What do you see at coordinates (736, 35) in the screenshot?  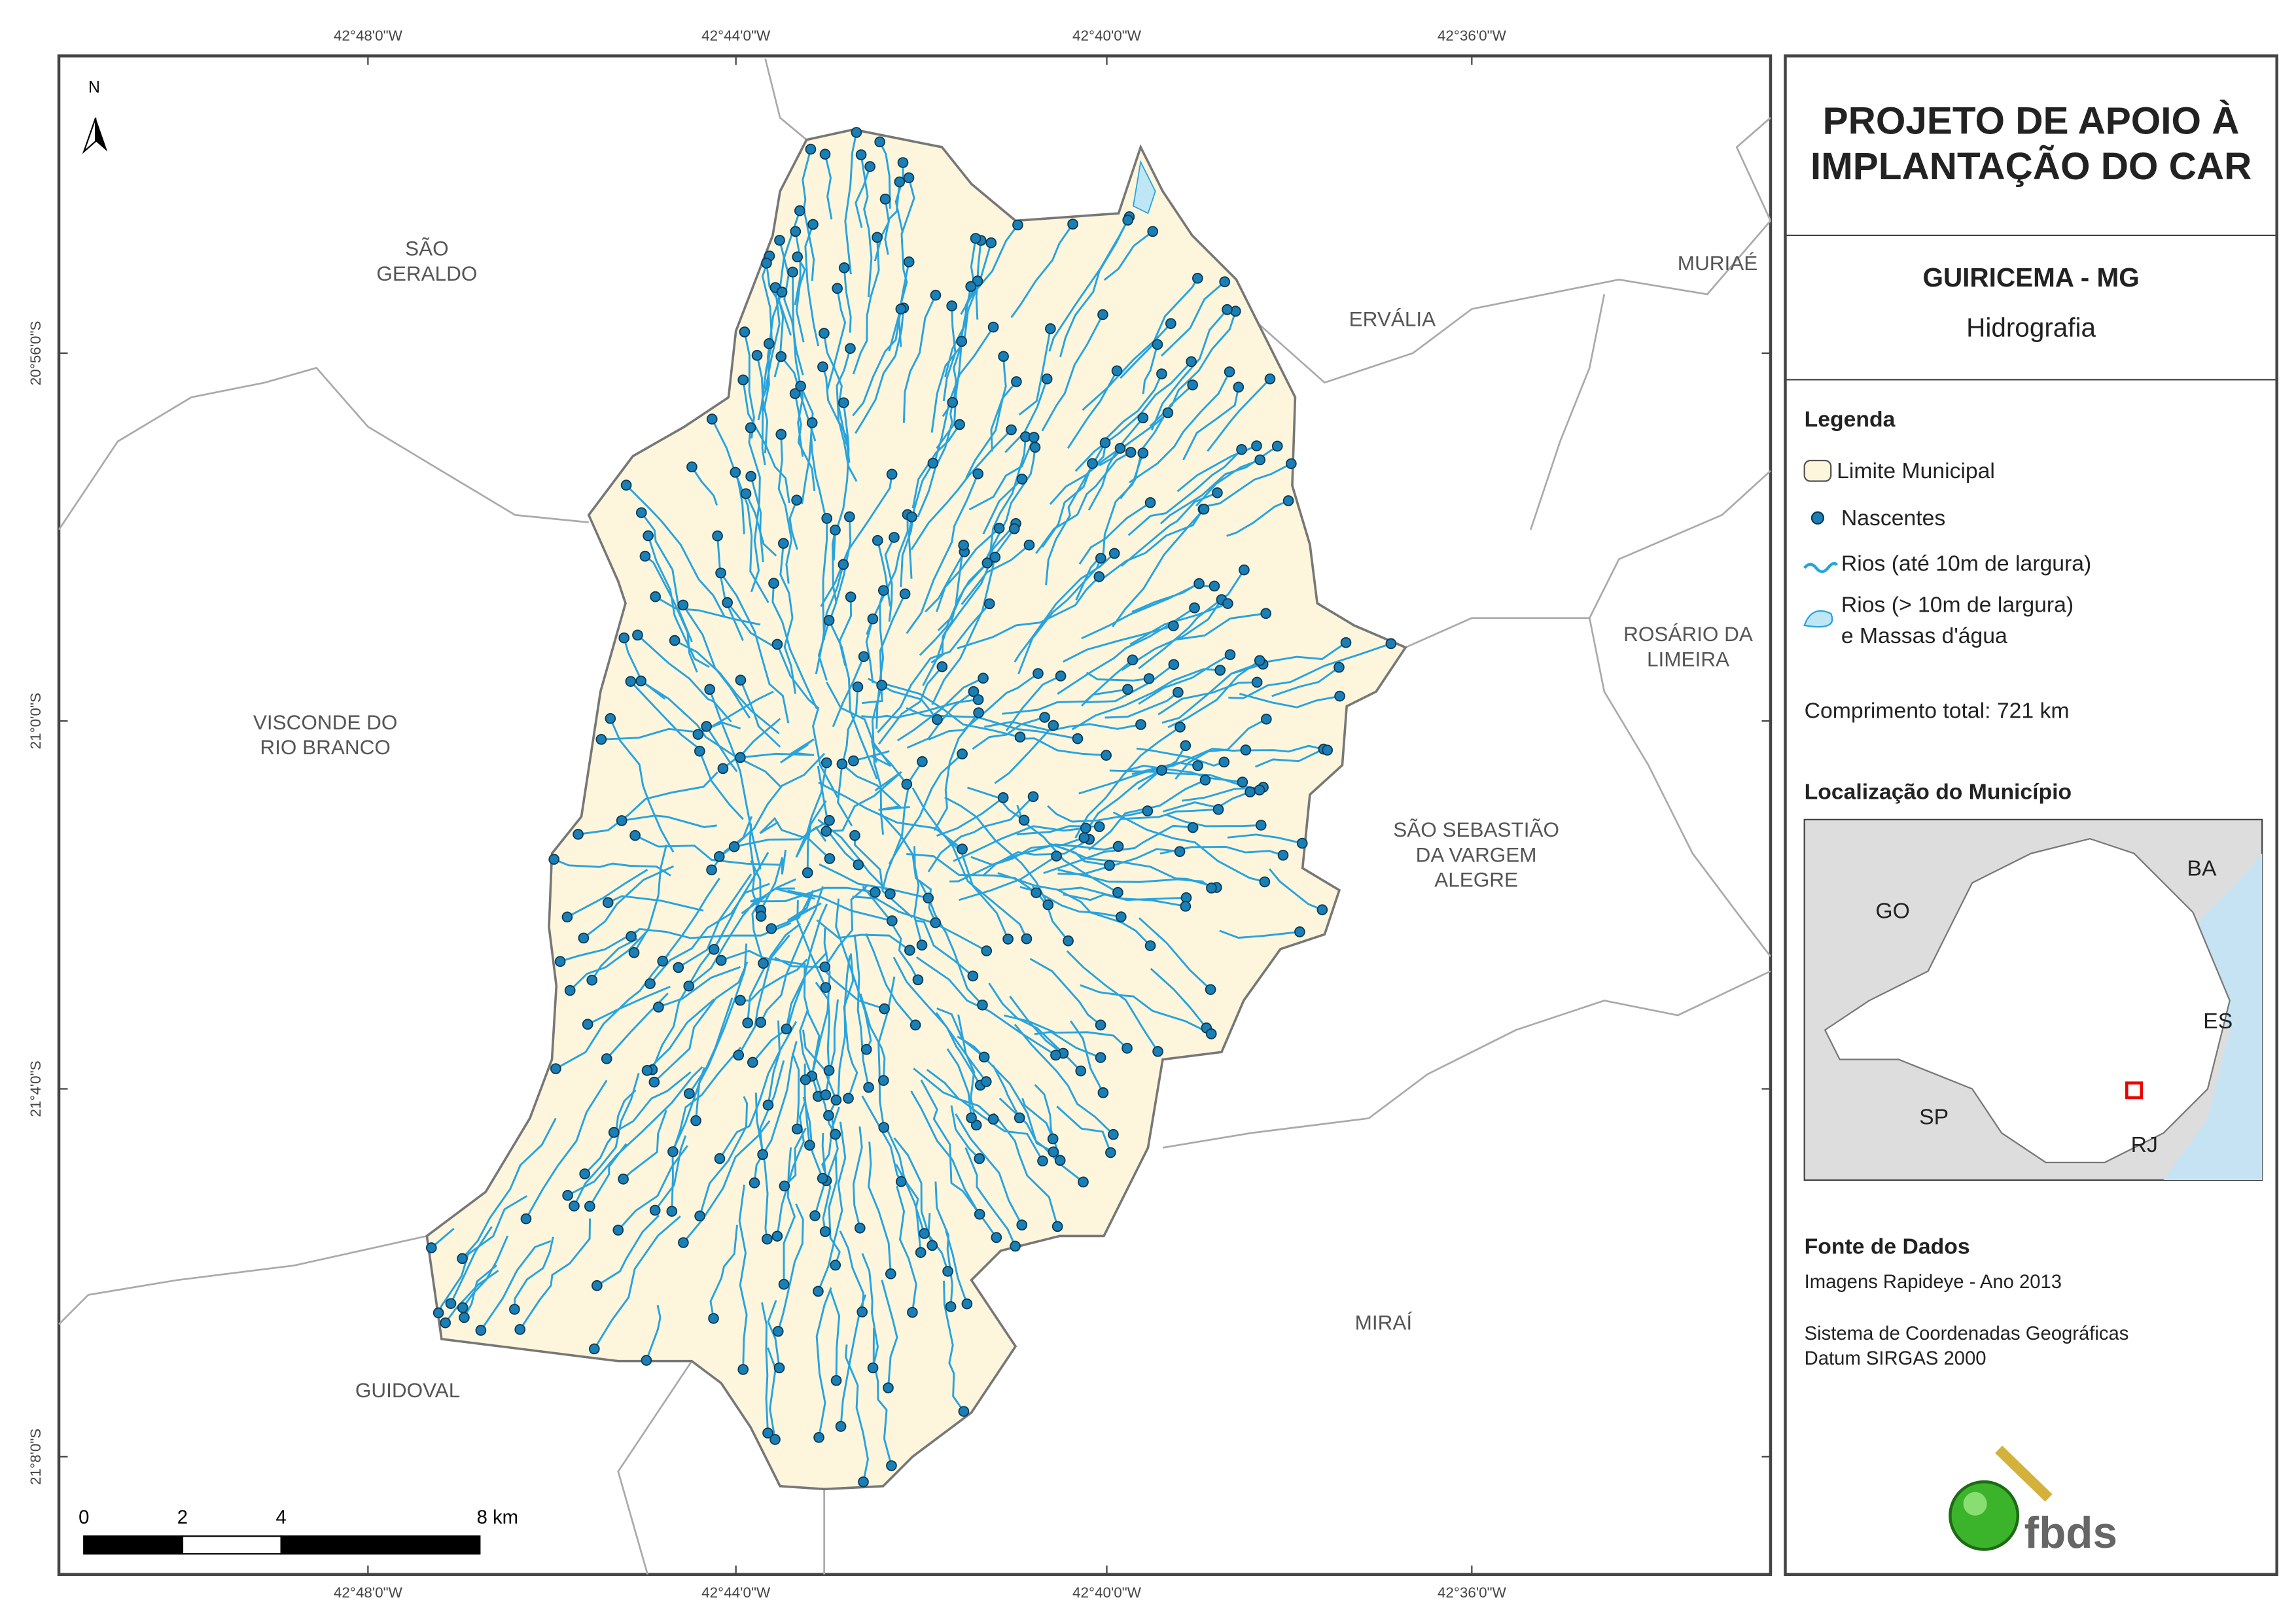 I see `coord-label: 42°44'0"W` at bounding box center [736, 35].